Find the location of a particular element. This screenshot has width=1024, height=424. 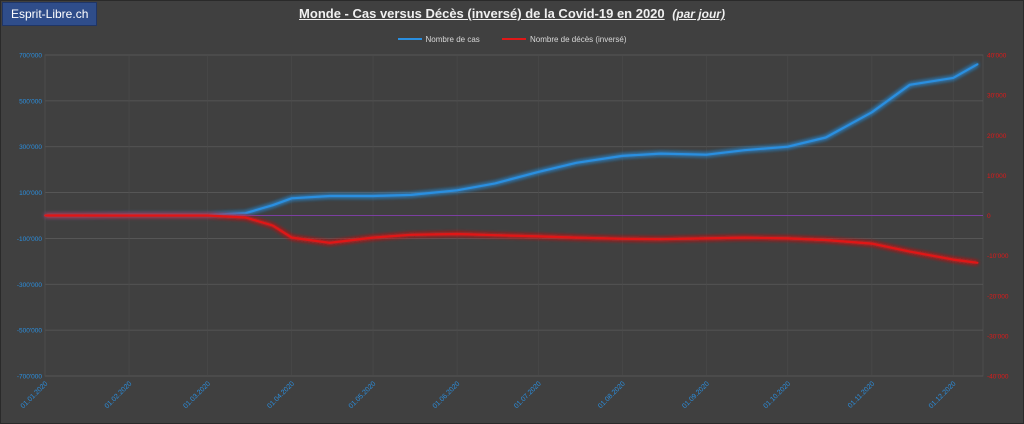

legend-swatch-cases is located at coordinates (409, 39).